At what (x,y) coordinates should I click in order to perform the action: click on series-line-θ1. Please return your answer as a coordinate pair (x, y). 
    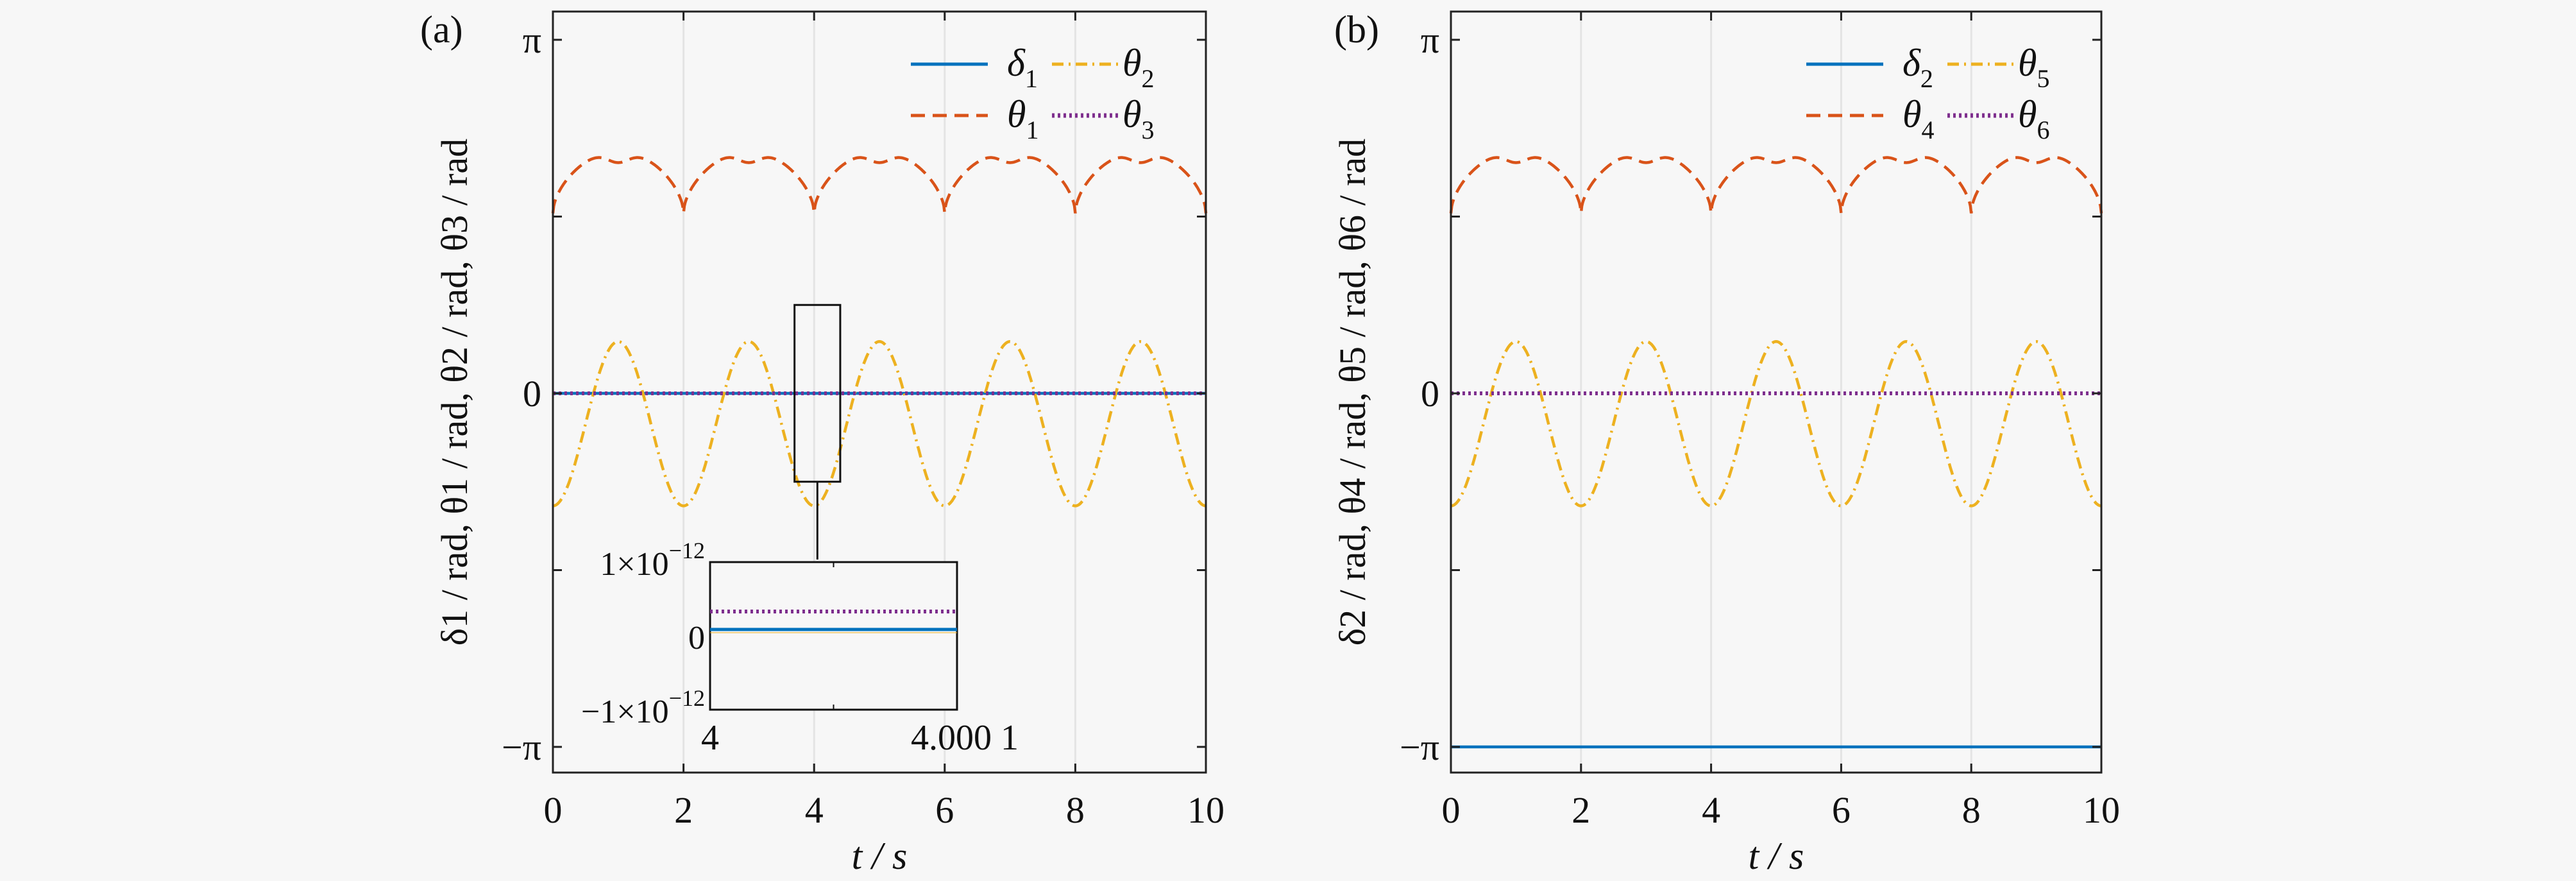
    Looking at the image, I should click on (879, 185).